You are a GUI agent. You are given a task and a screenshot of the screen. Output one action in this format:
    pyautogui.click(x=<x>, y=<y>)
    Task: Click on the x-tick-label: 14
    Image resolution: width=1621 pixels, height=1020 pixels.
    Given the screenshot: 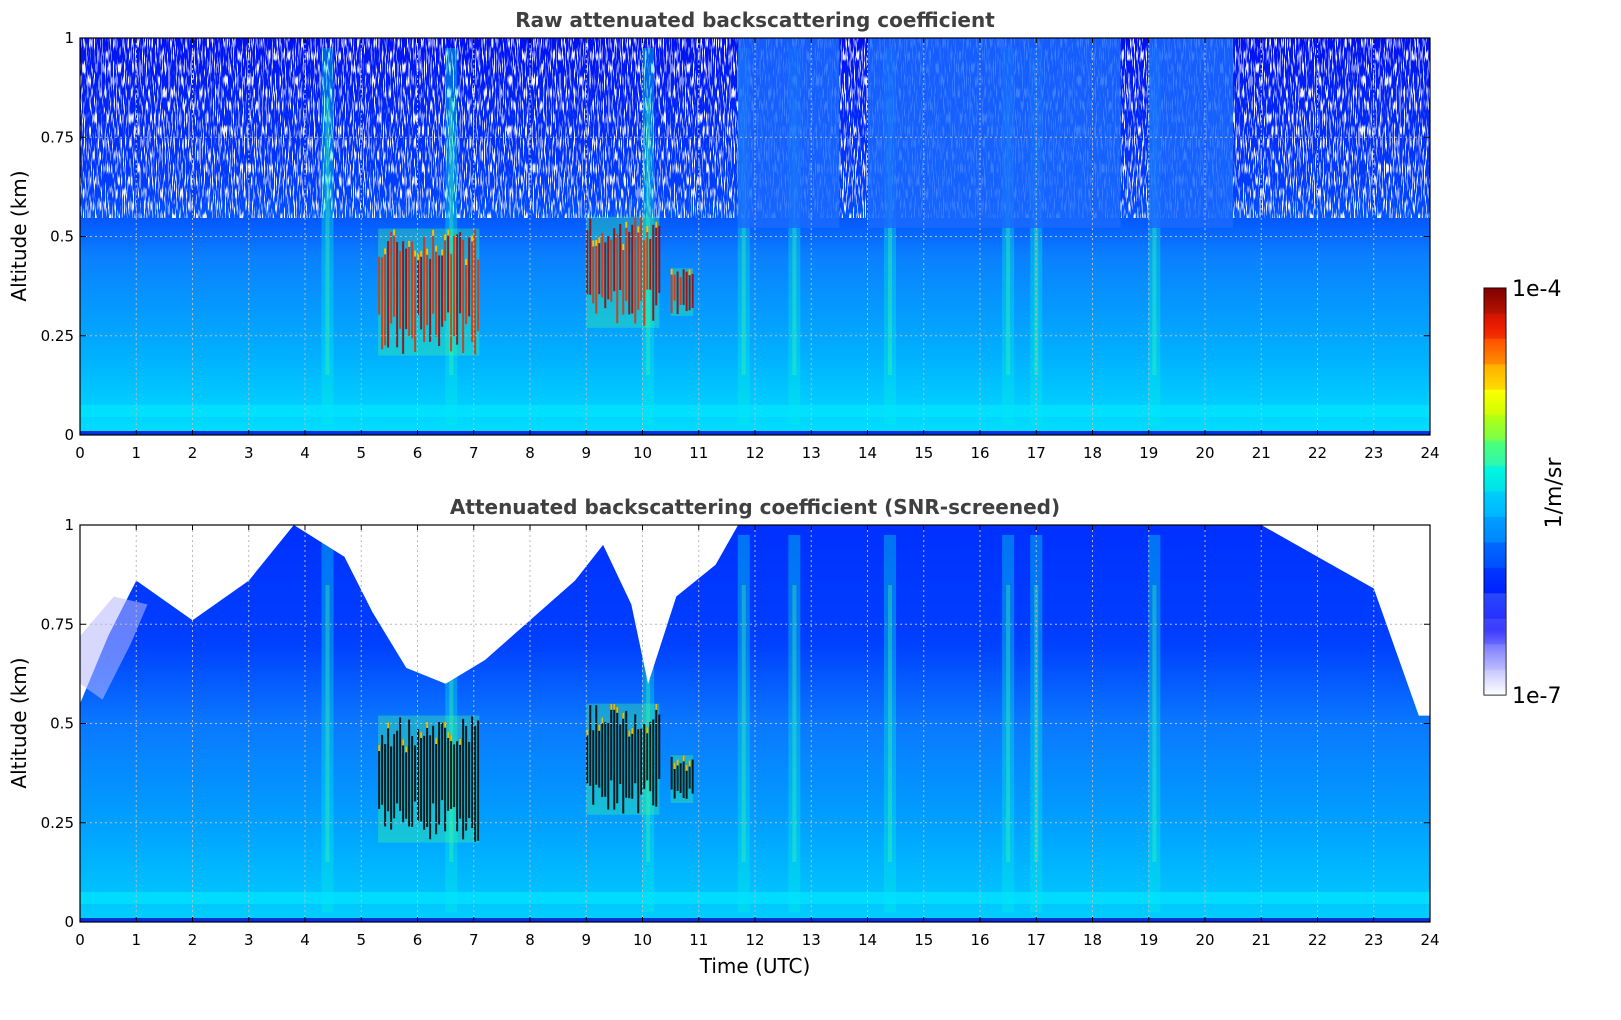 What is the action you would take?
    pyautogui.click(x=867, y=453)
    